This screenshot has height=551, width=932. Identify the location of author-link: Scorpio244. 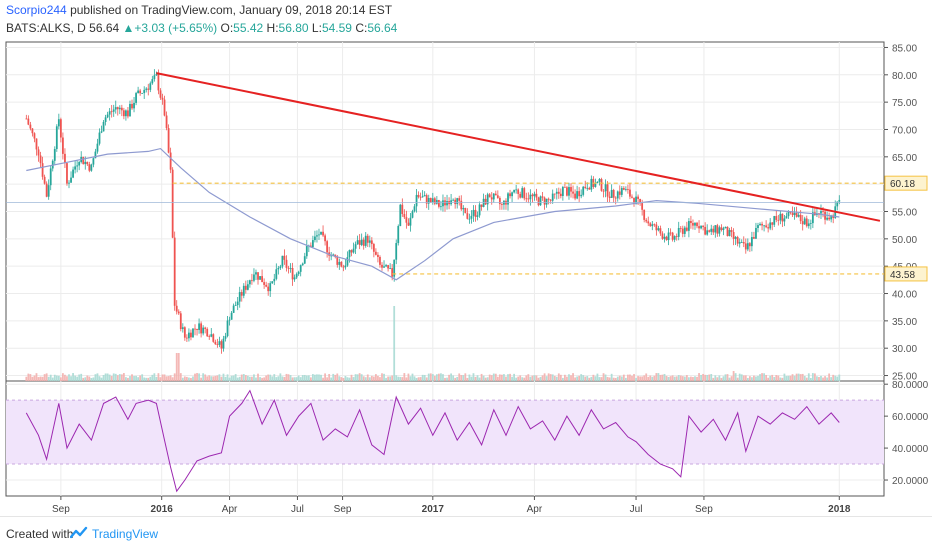
(36, 10).